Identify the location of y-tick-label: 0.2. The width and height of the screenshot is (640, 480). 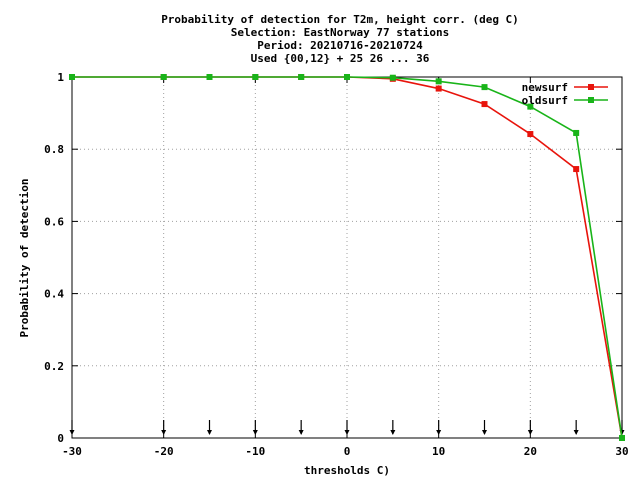
(54, 366).